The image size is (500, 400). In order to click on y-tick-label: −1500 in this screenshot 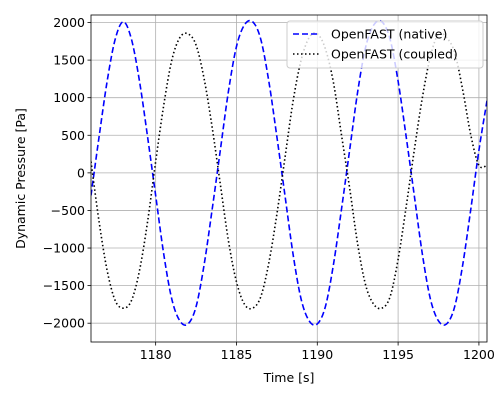, I will do `click(64, 285)`.